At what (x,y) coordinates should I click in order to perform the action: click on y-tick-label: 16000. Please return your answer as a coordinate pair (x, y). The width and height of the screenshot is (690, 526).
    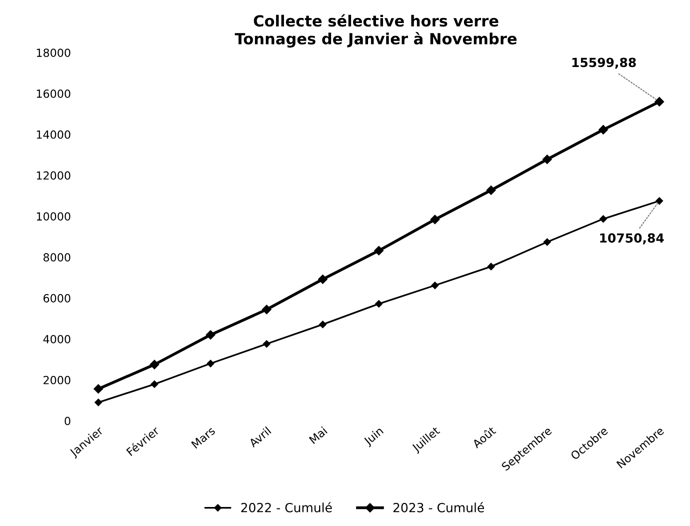
    Looking at the image, I should click on (53, 93).